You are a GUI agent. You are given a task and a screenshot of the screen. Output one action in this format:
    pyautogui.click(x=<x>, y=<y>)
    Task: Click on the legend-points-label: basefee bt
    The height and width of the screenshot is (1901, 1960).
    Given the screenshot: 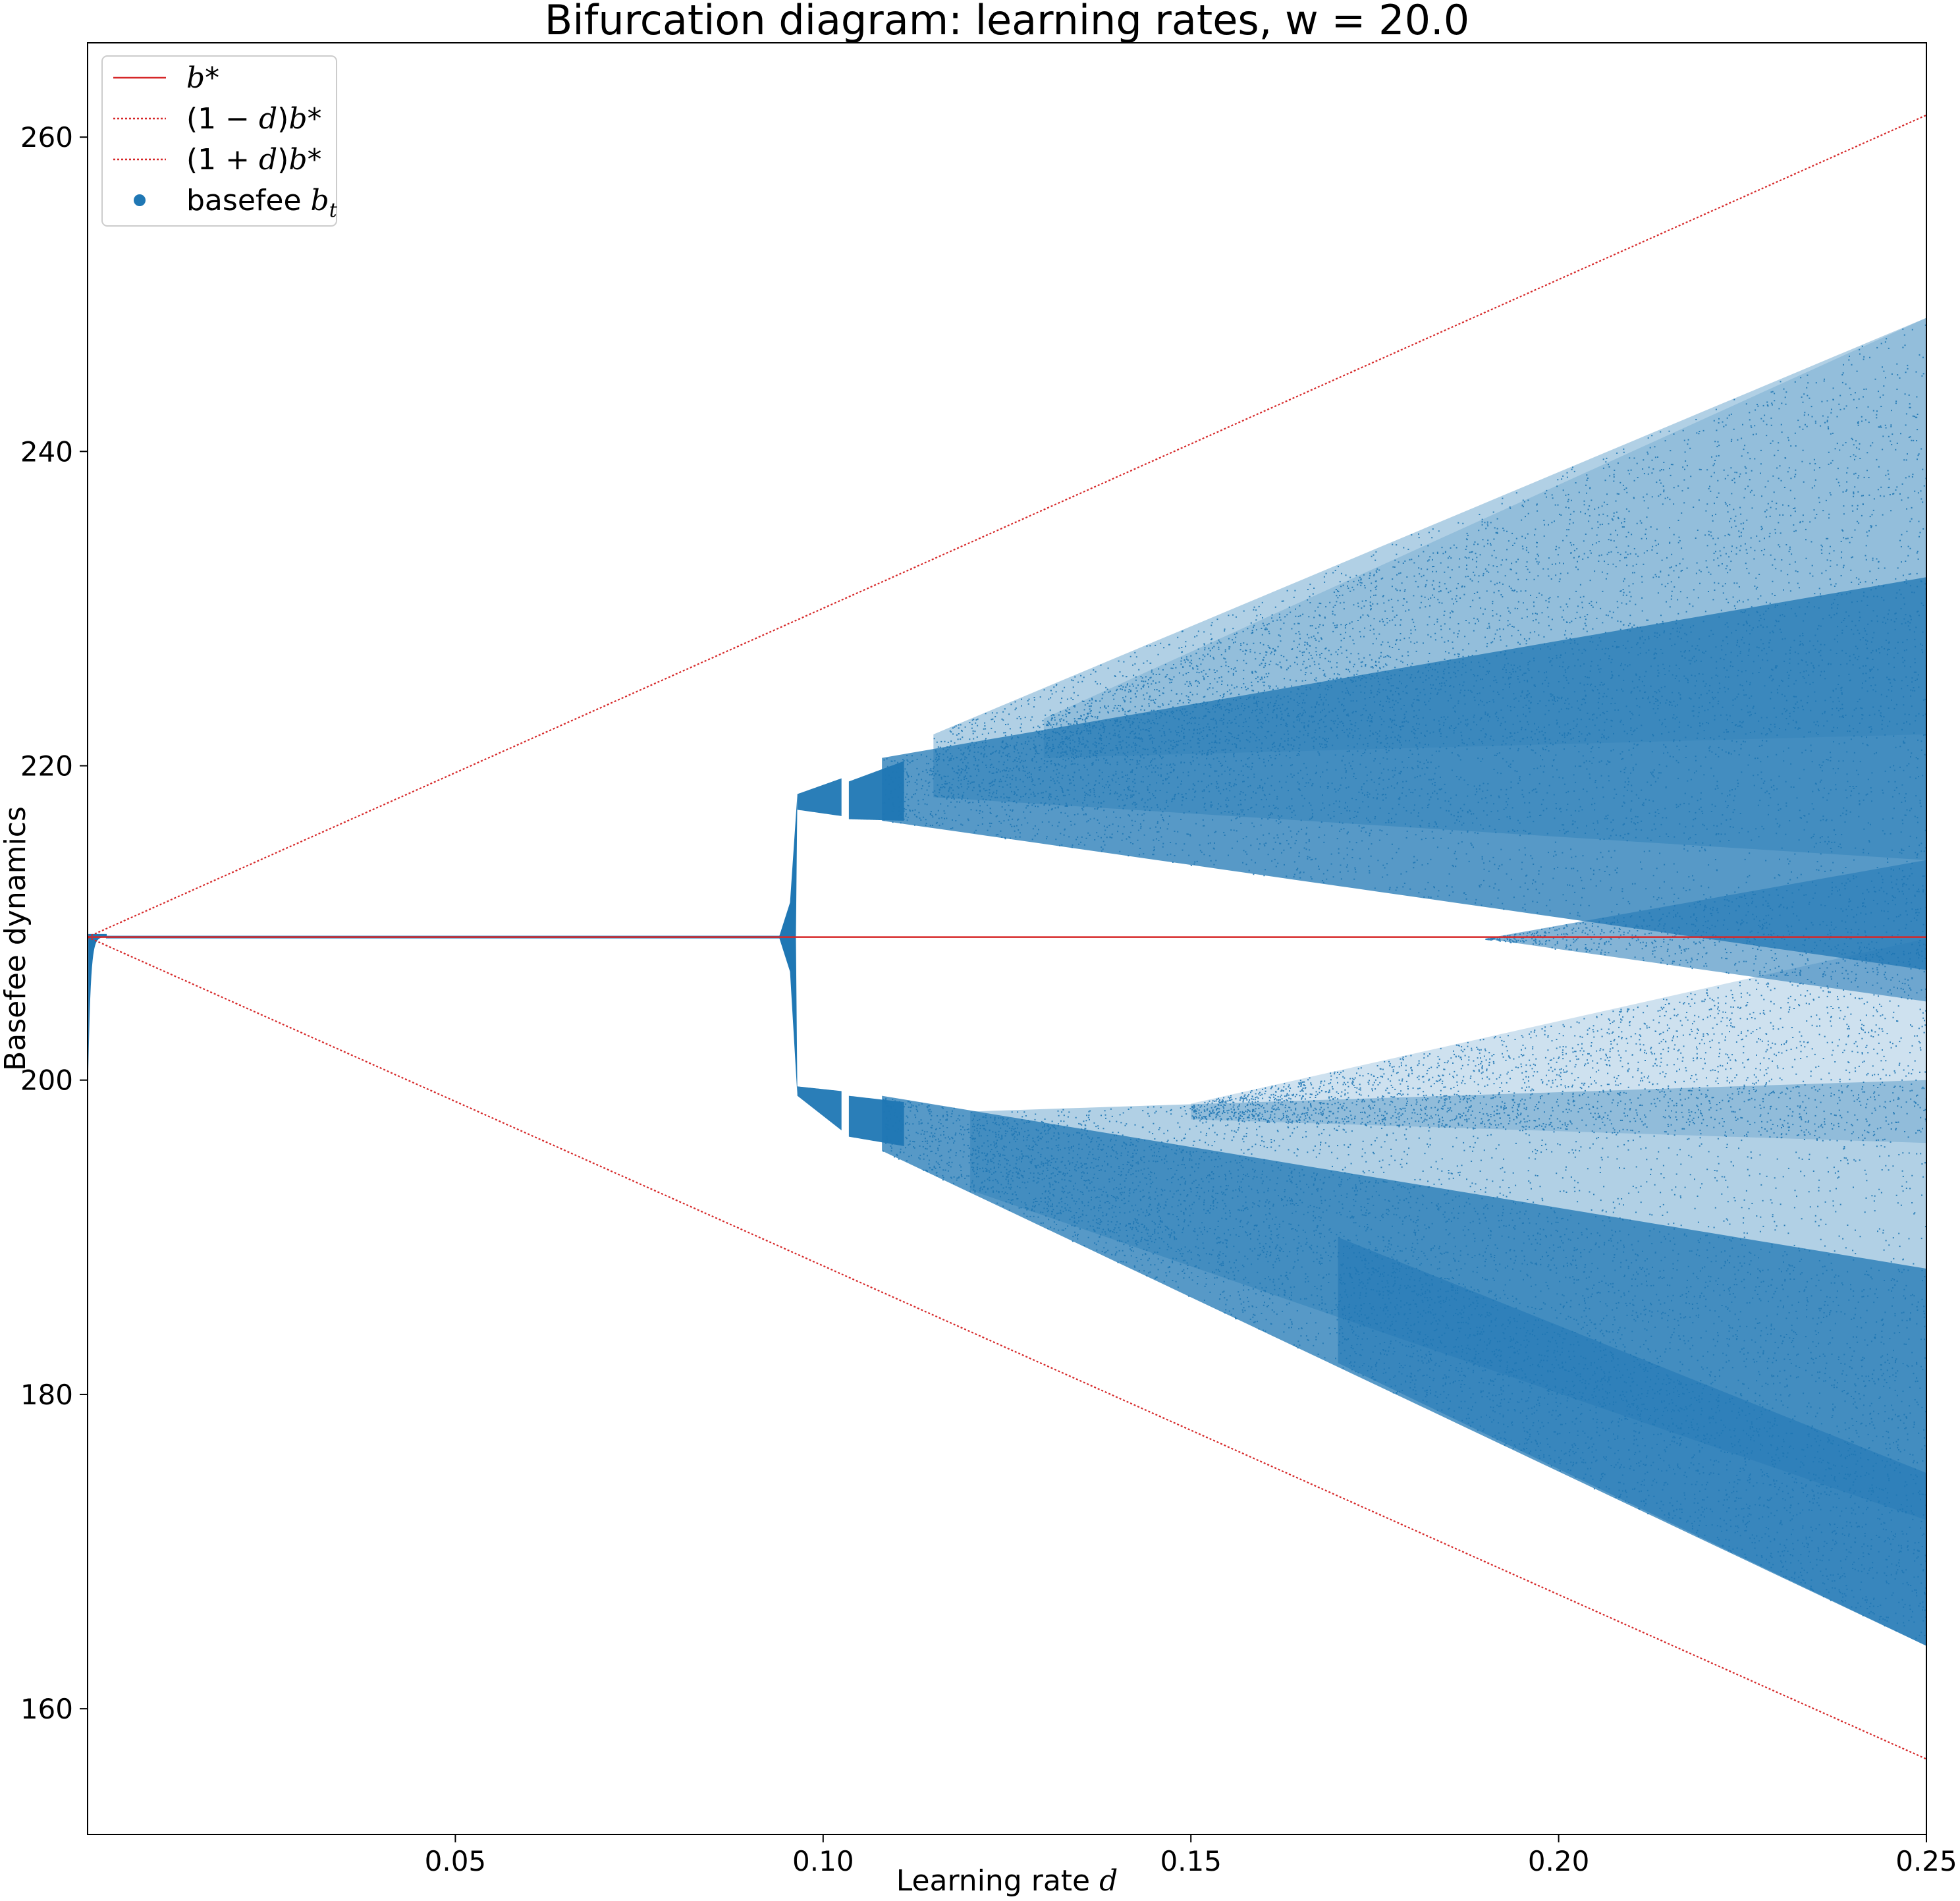 What is the action you would take?
    pyautogui.click(x=262, y=203)
    